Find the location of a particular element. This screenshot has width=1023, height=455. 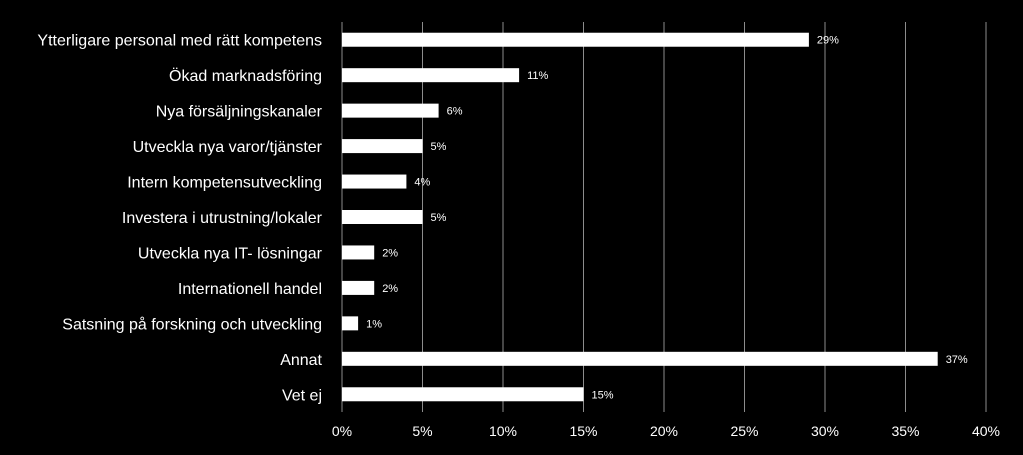

category-label: Intern kompetensutveckling is located at coordinates (224, 183).